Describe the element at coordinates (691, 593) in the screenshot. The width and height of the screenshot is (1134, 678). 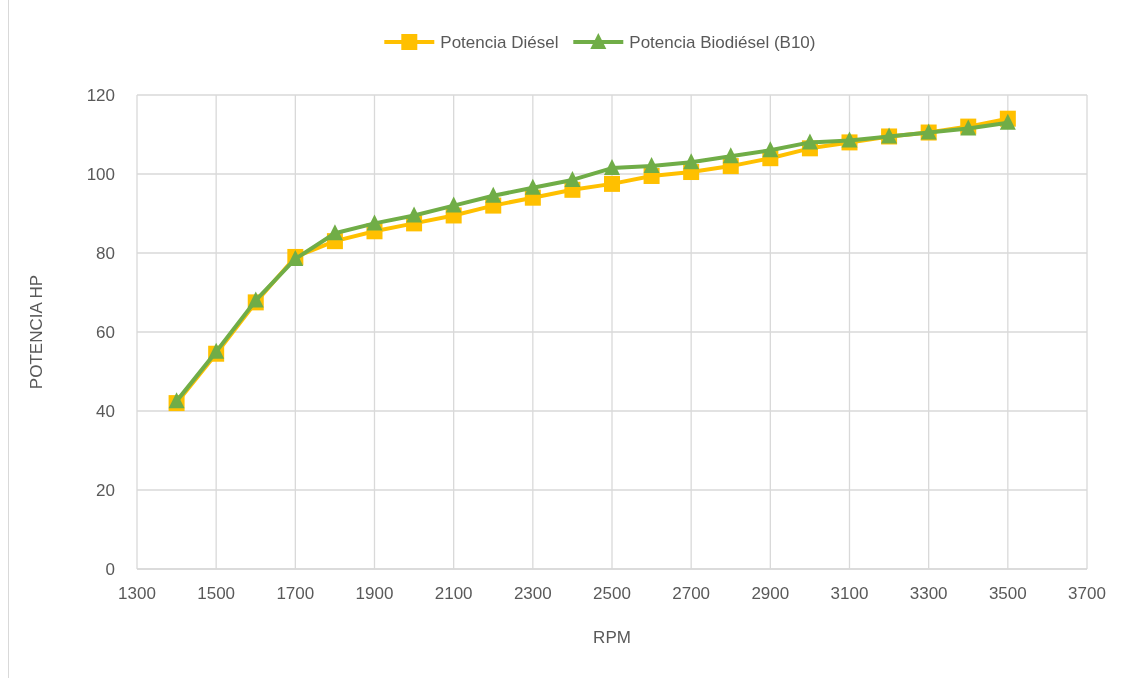
I see `x-tick-label: 2700` at that location.